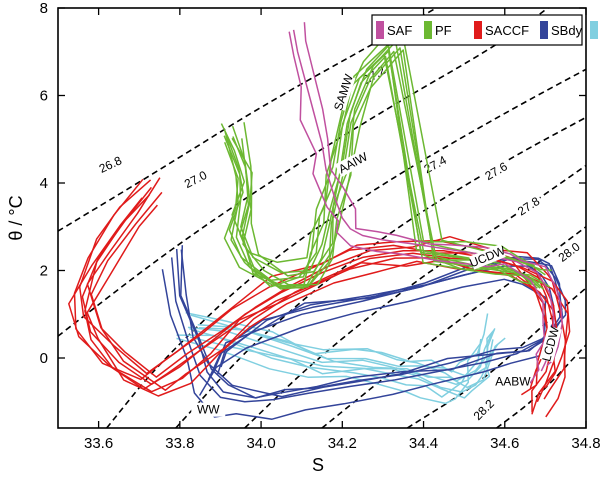 The height and width of the screenshot is (478, 600). What do you see at coordinates (342, 443) in the screenshot?
I see `x-tick-label: 34.2` at bounding box center [342, 443].